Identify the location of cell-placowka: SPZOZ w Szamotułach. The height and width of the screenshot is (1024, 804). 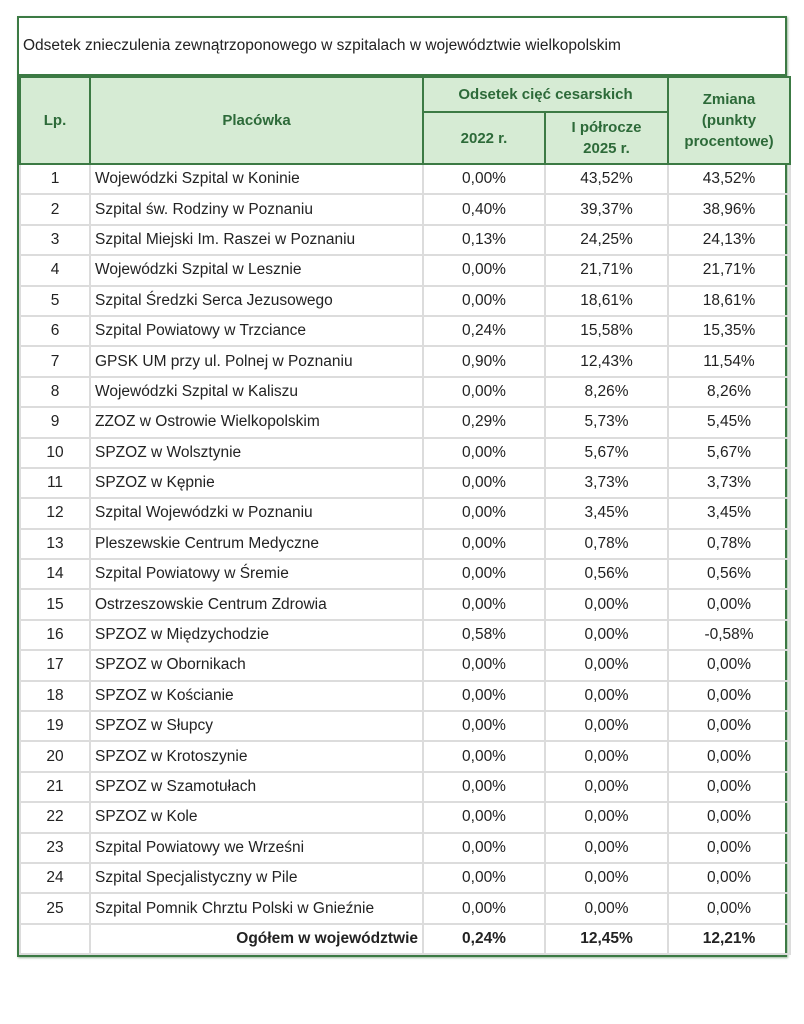
(256, 787).